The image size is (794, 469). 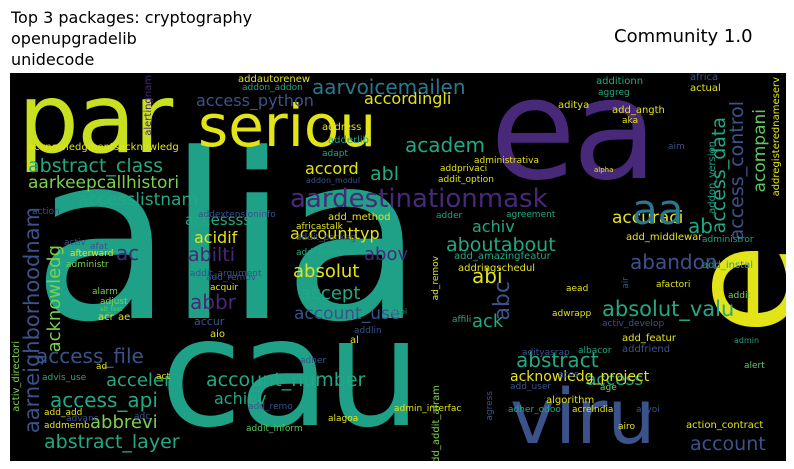 What do you see at coordinates (286, 380) in the screenshot?
I see `word-account-number: account_number` at bounding box center [286, 380].